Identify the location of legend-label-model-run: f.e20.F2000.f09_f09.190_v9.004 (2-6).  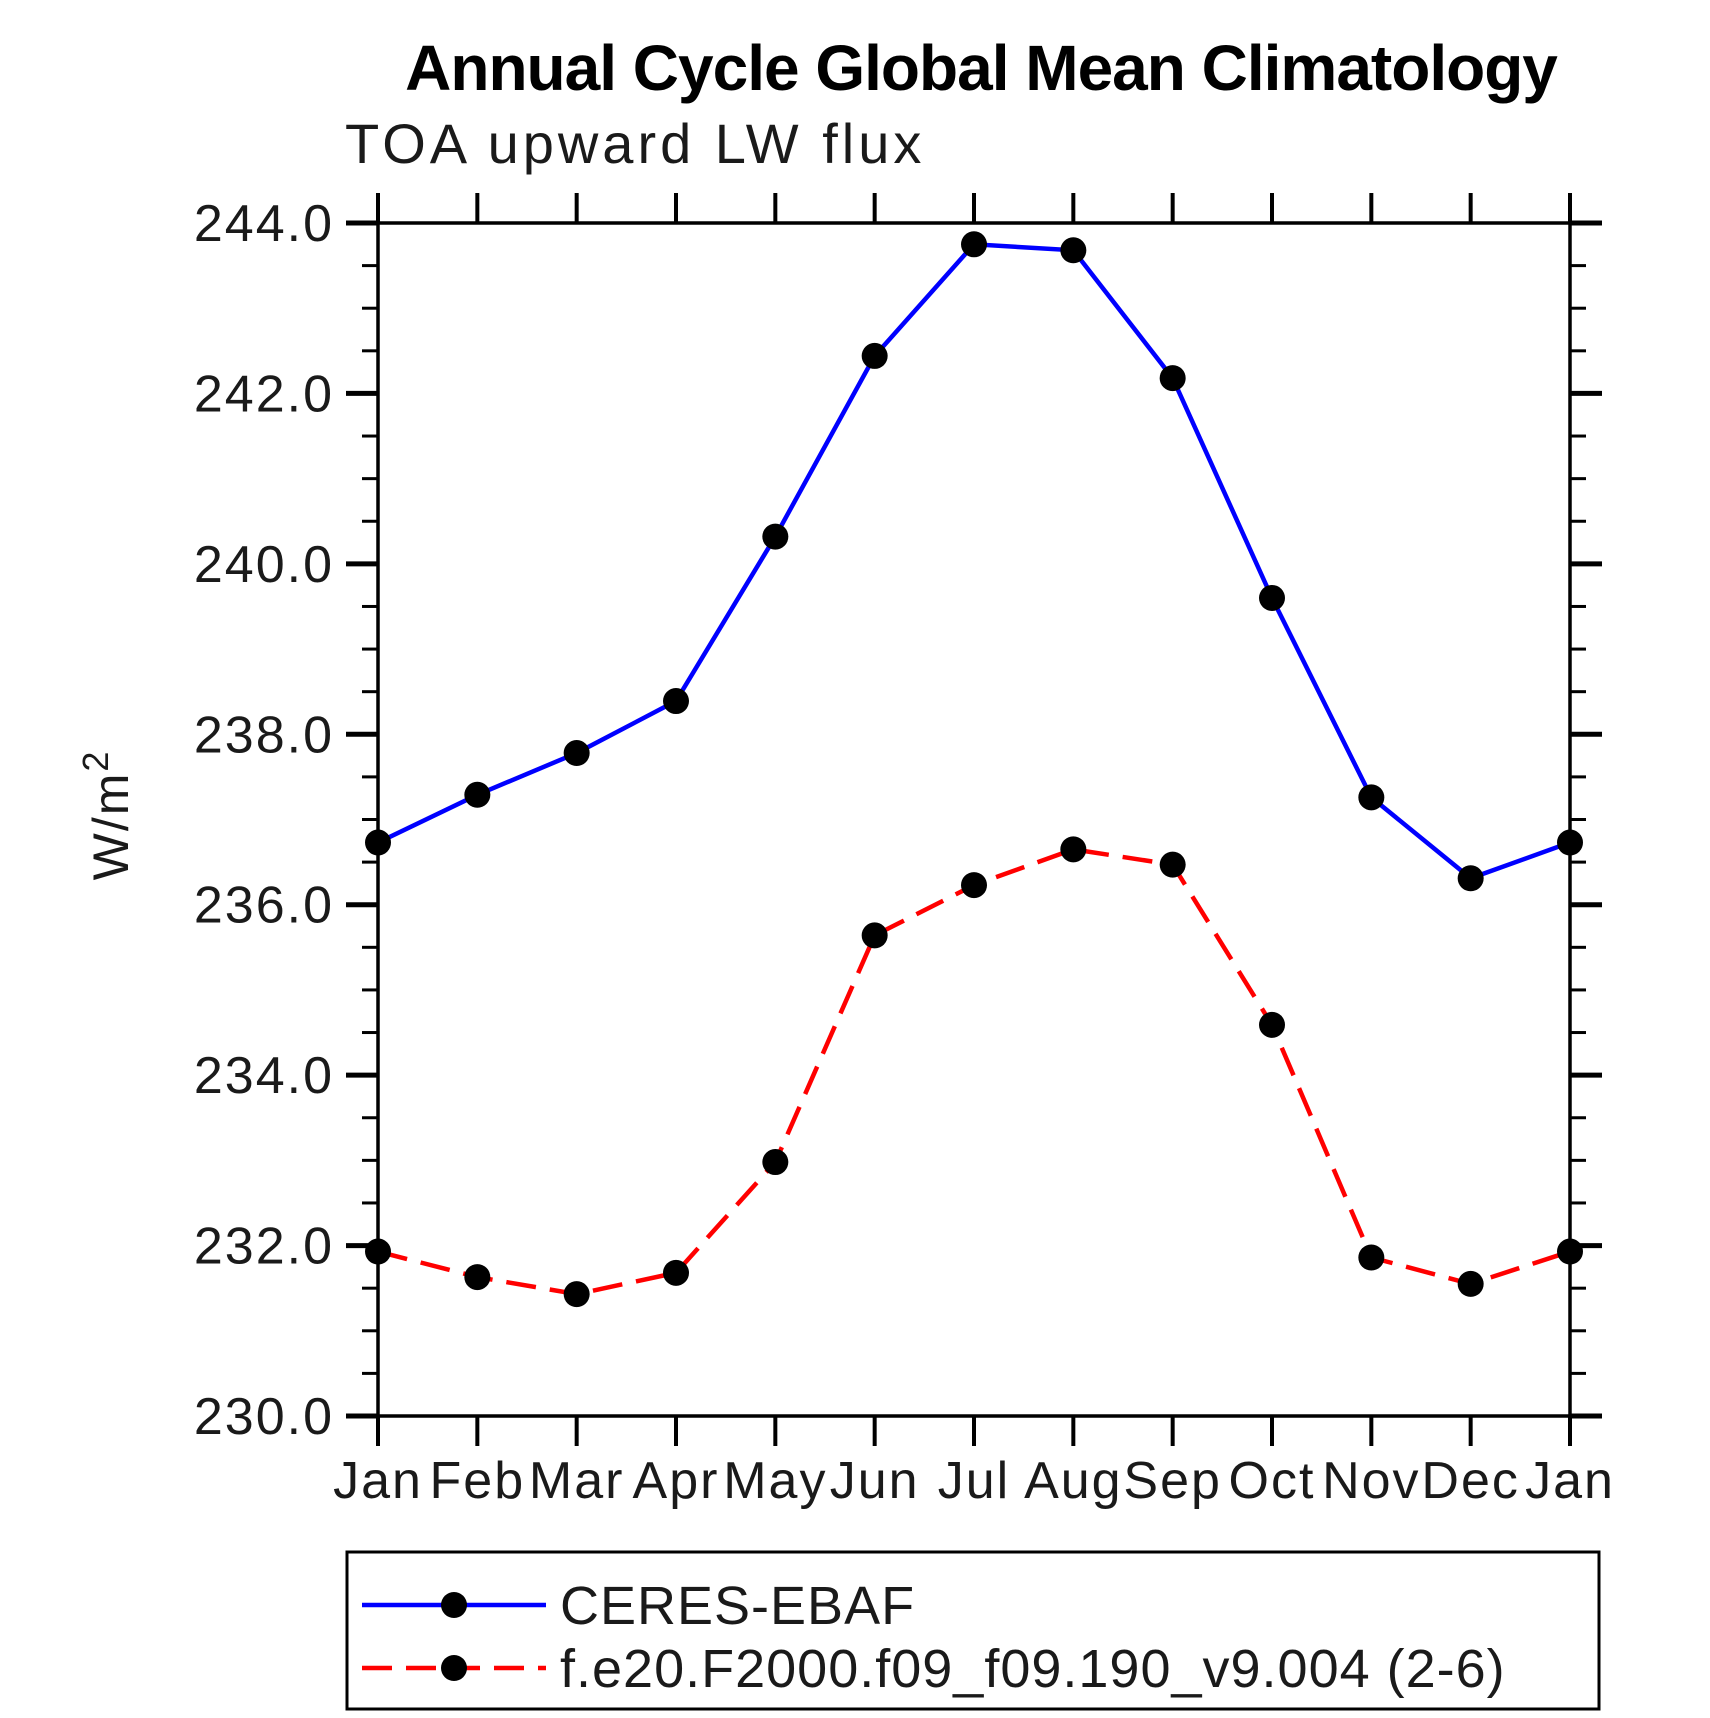
(1033, 1669).